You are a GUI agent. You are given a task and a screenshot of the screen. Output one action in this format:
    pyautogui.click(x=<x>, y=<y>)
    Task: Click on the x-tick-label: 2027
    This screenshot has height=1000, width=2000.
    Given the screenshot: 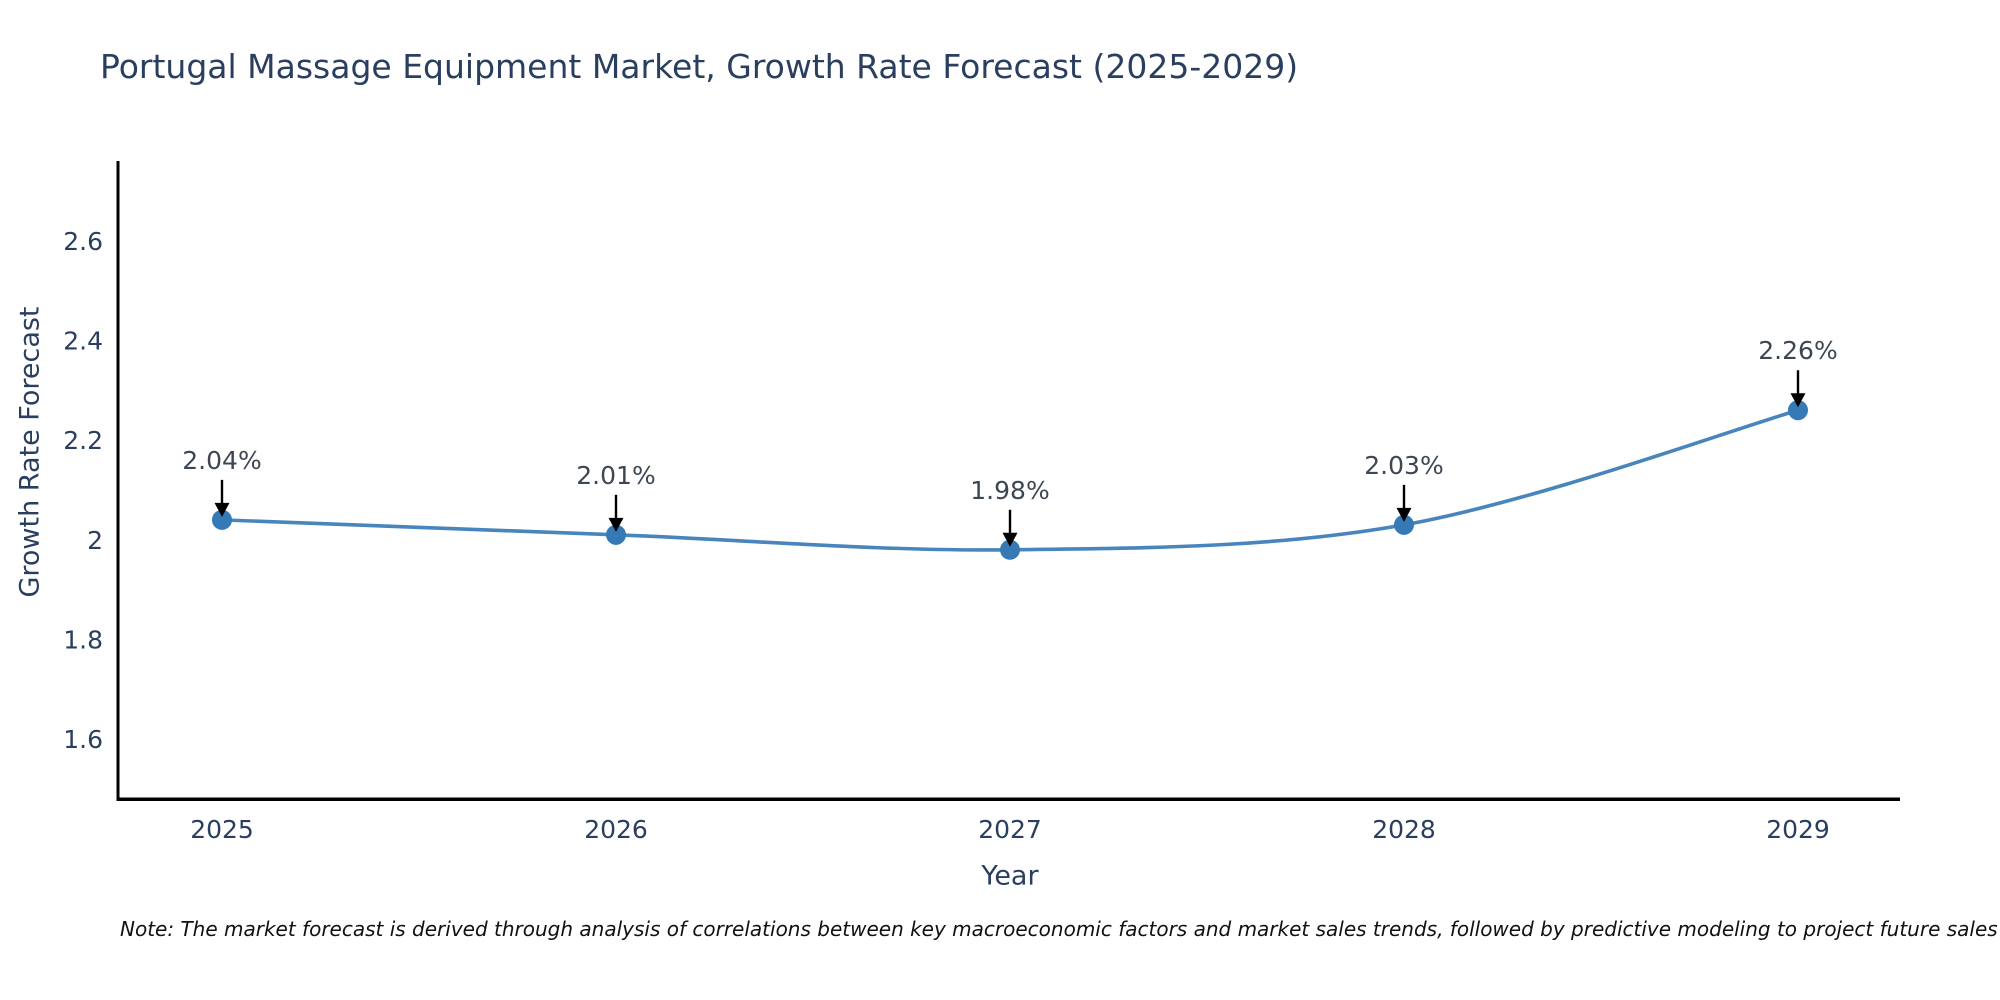 What is the action you would take?
    pyautogui.click(x=1010, y=829)
    